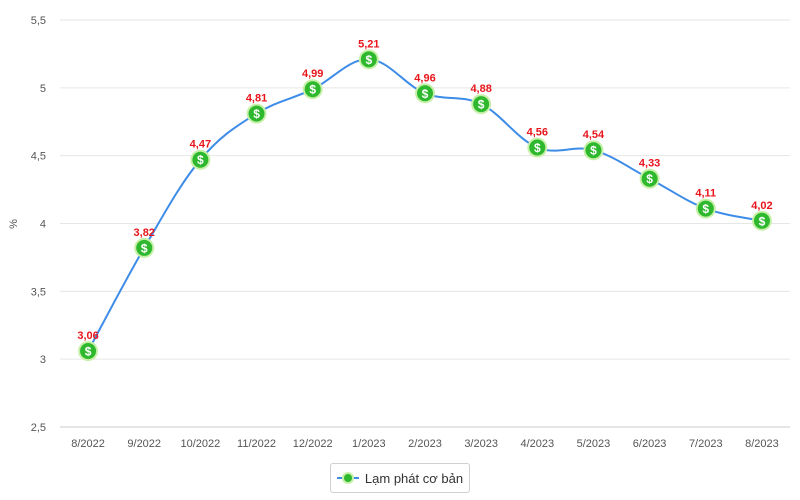 This screenshot has height=500, width=800. I want to click on x-tick-label: 11/2022, so click(256, 444).